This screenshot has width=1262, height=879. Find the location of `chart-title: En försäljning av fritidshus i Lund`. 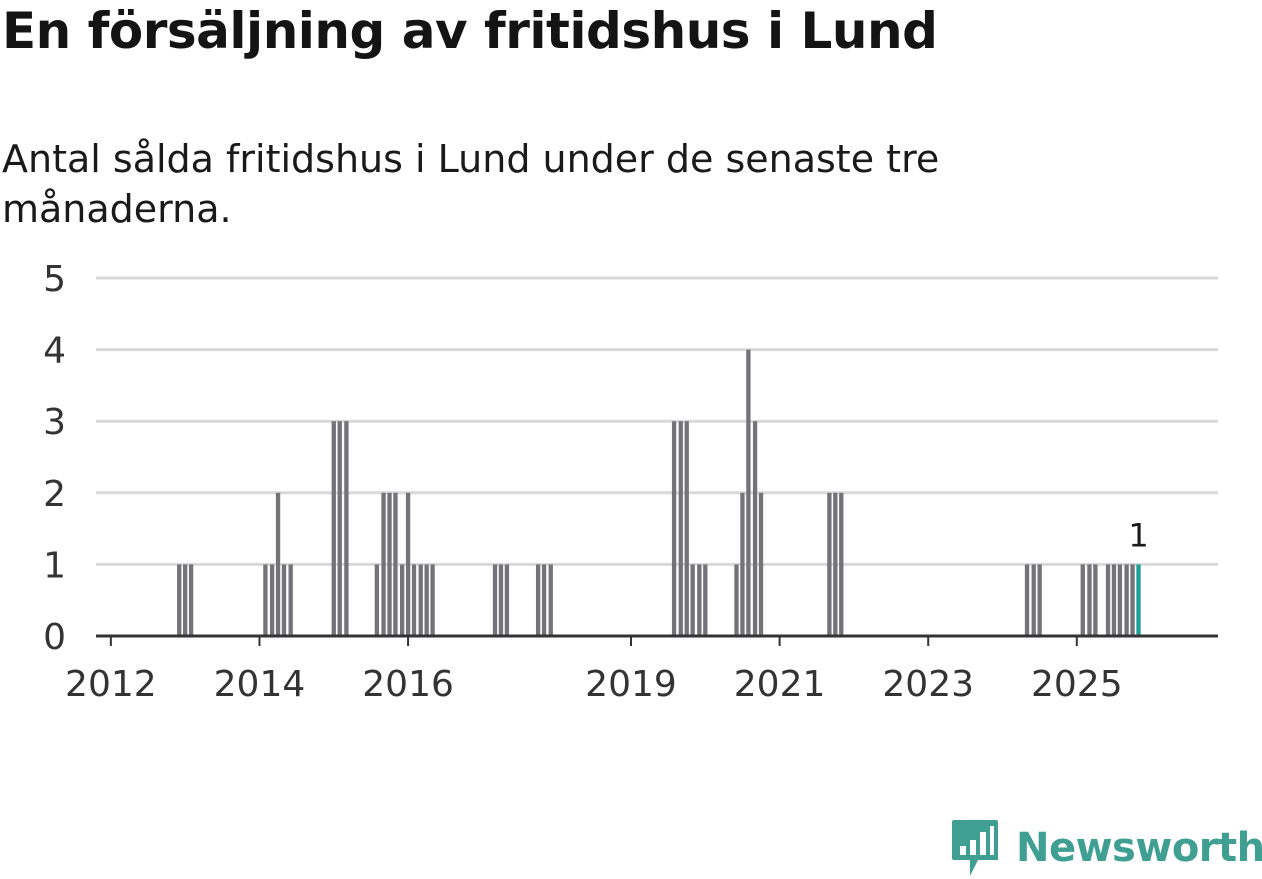

chart-title: En försäljning av fritidshus i Lund is located at coordinates (470, 31).